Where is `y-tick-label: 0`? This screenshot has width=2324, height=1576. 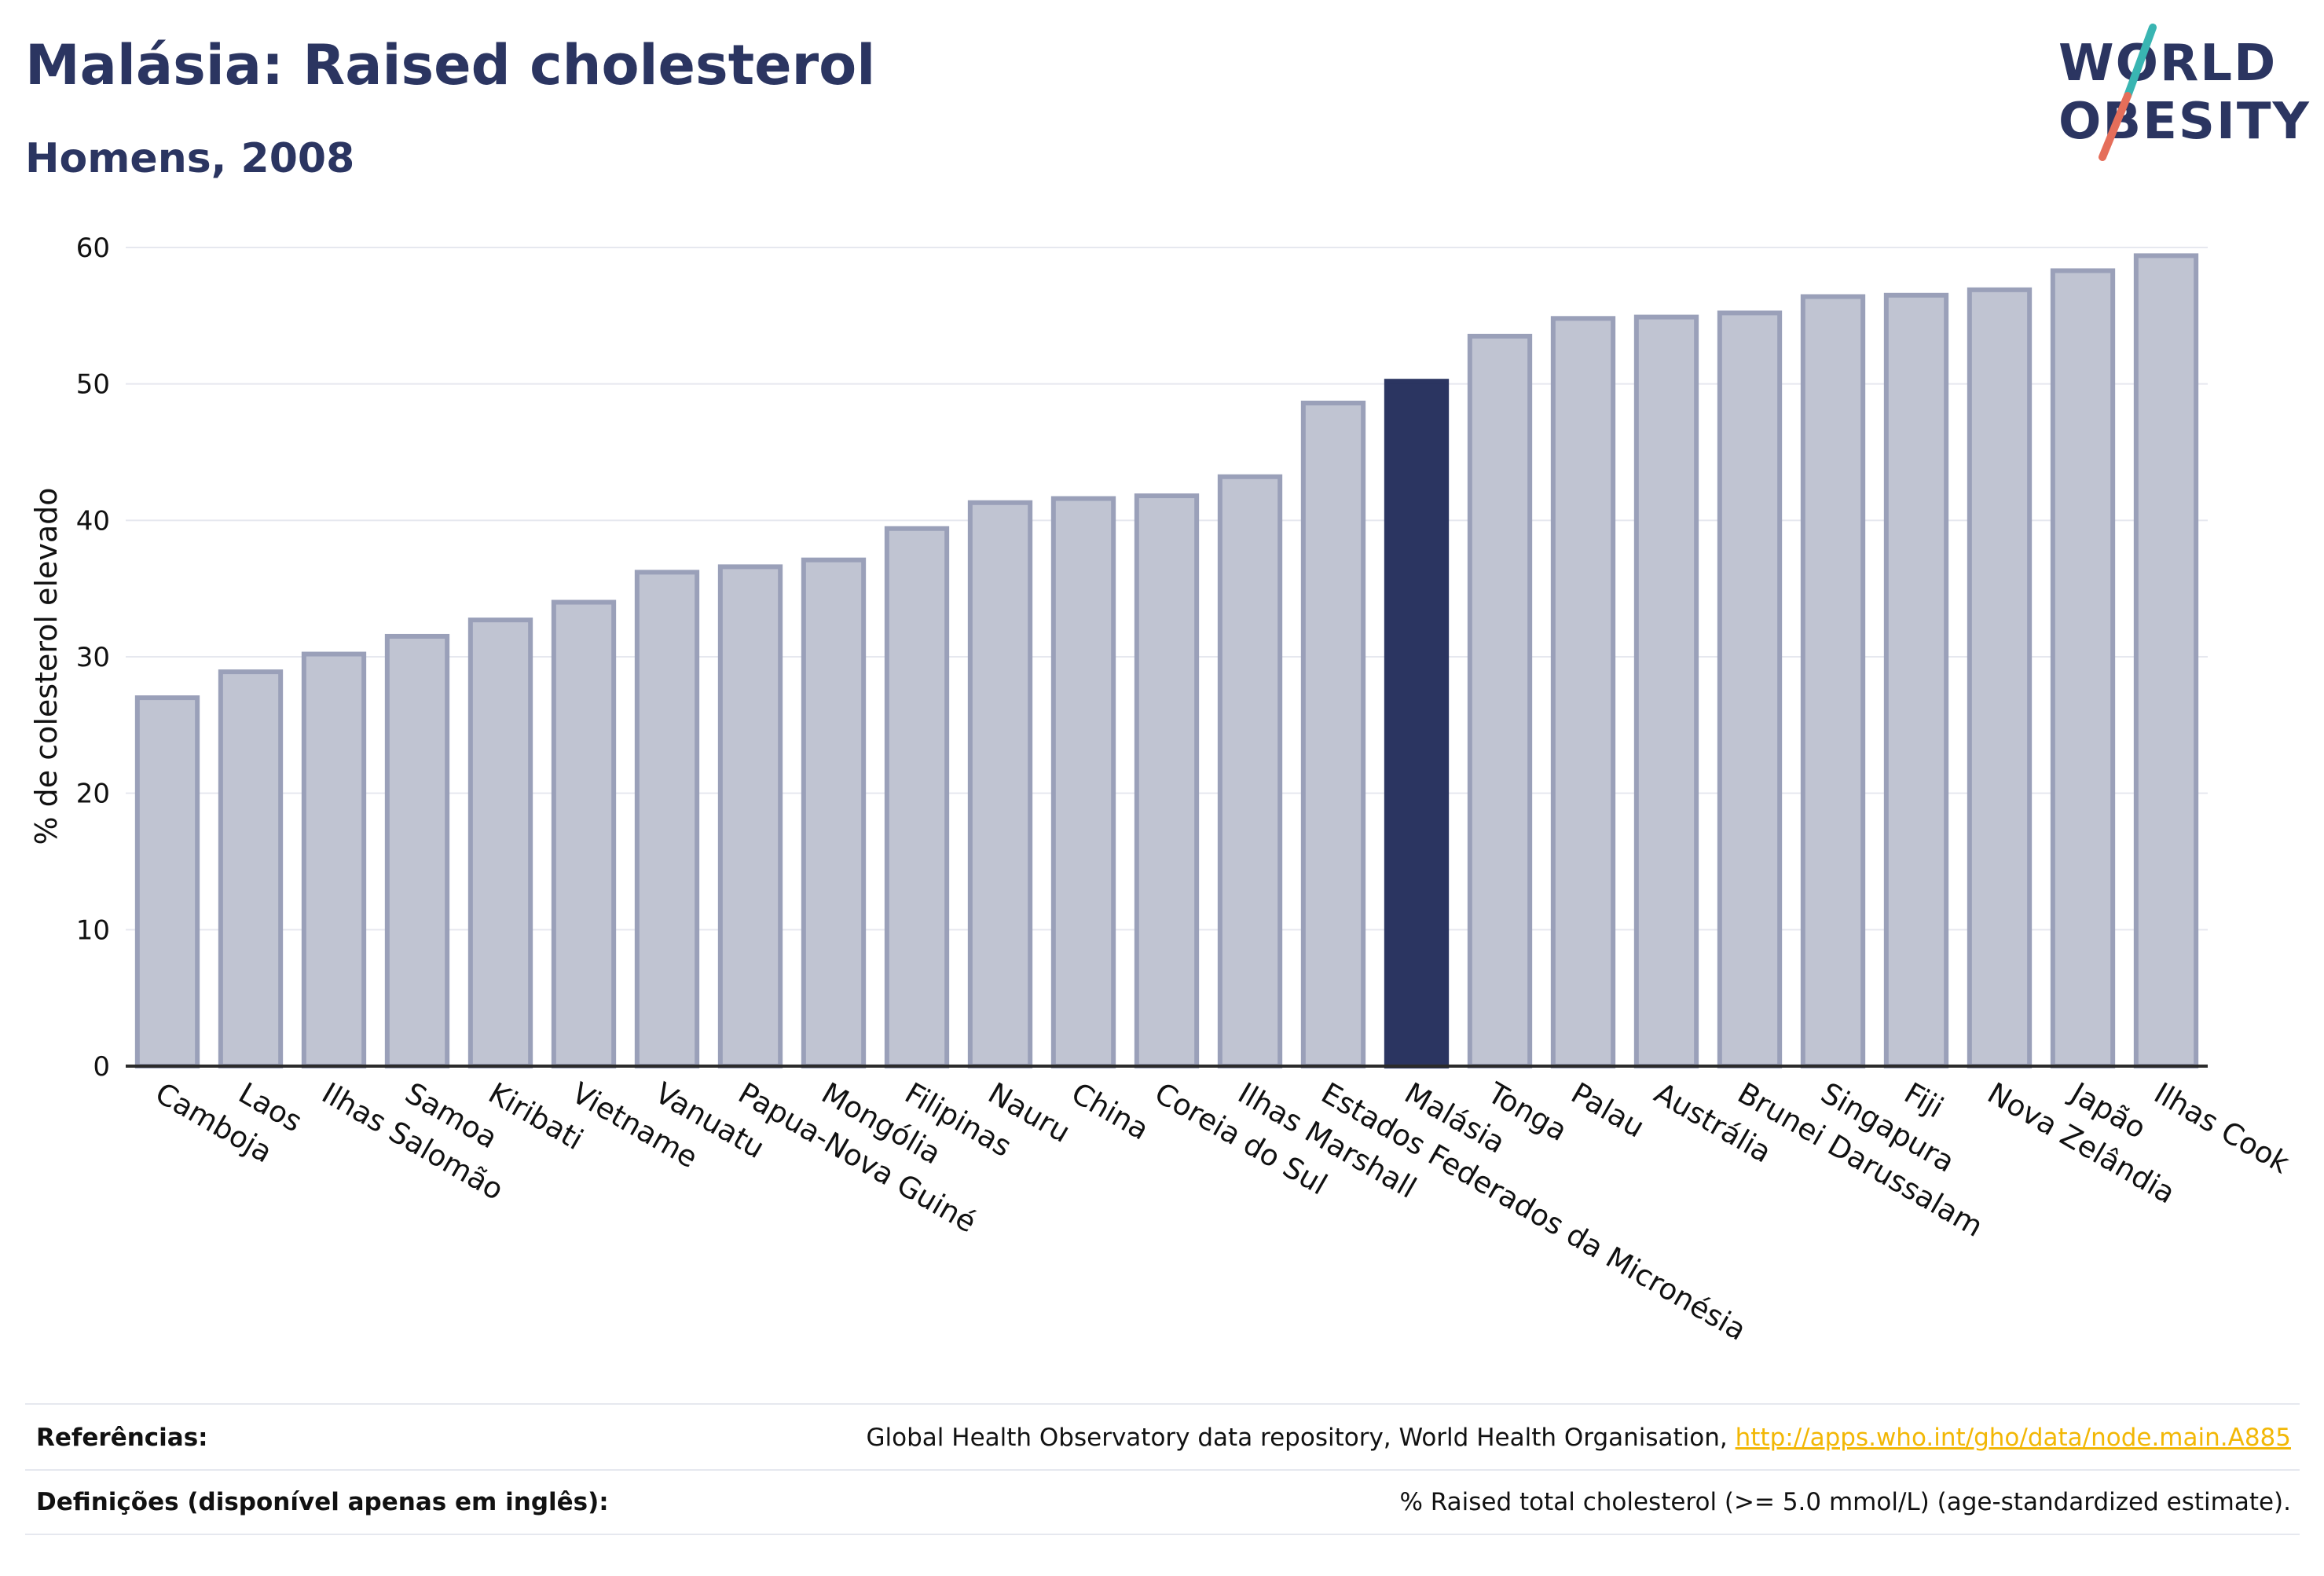
y-tick-label: 0 is located at coordinates (101, 1067).